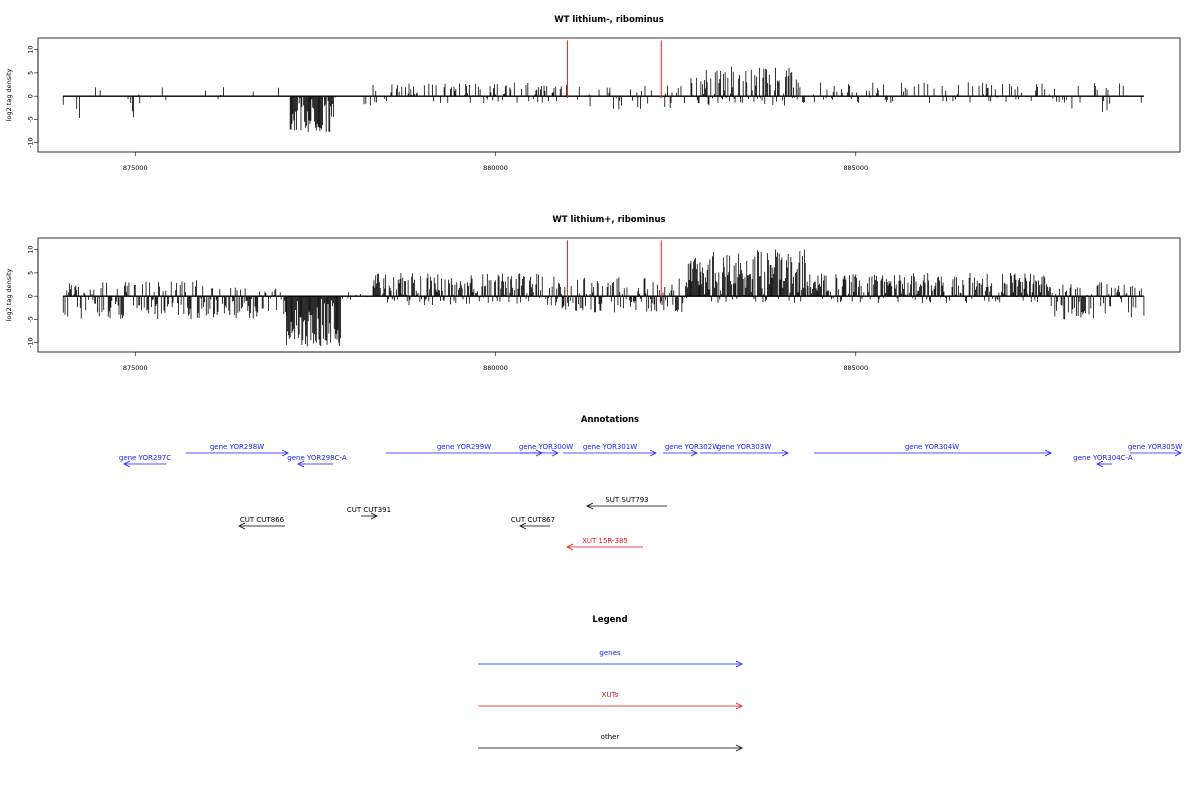 Image resolution: width=1200 pixels, height=800 pixels. Describe the element at coordinates (610, 742) in the screenshot. I see `legend-item-other: other` at that location.